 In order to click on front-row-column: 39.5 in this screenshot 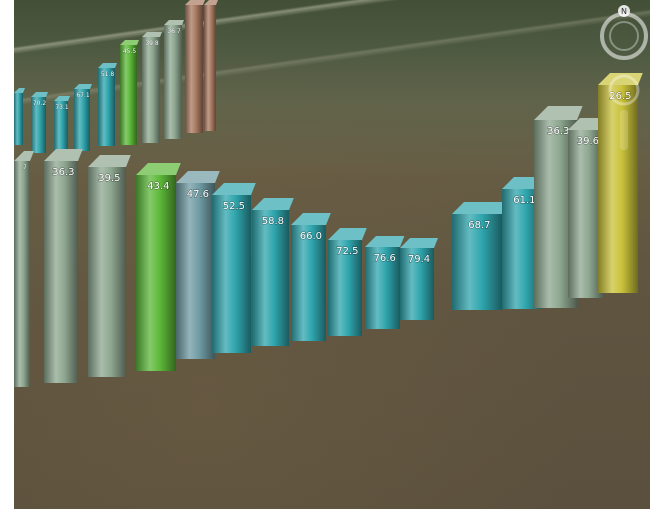, I will do `click(109, 266)`.